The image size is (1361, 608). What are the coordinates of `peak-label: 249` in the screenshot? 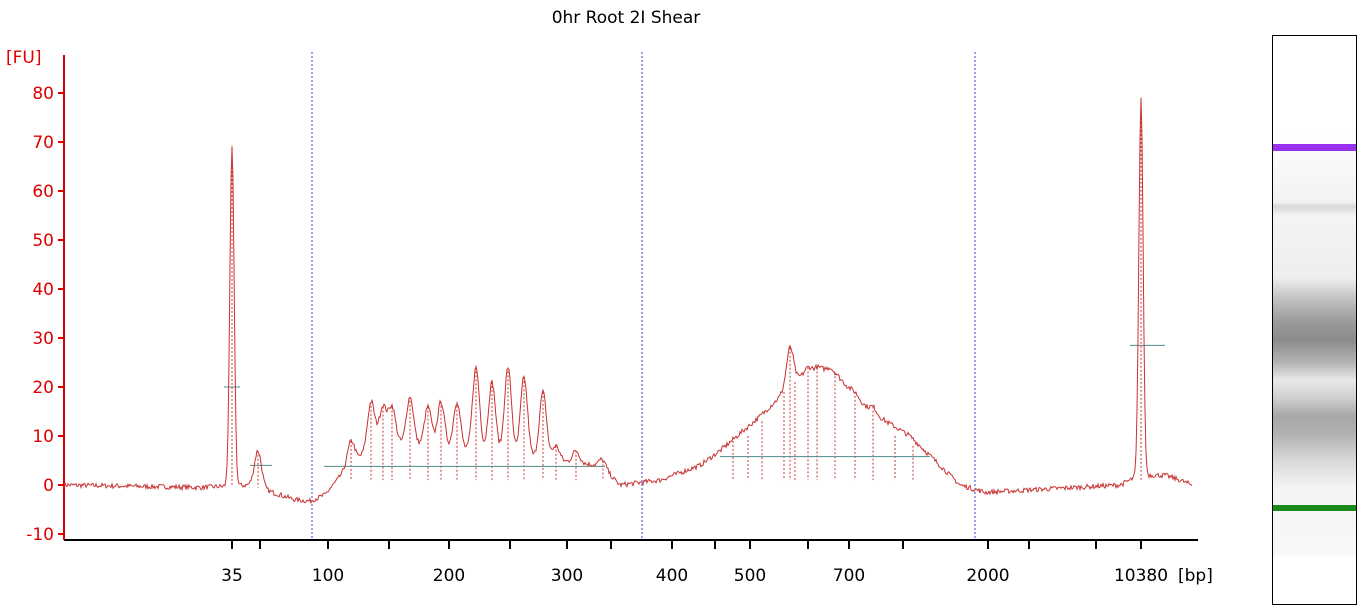 It's located at (518, 2).